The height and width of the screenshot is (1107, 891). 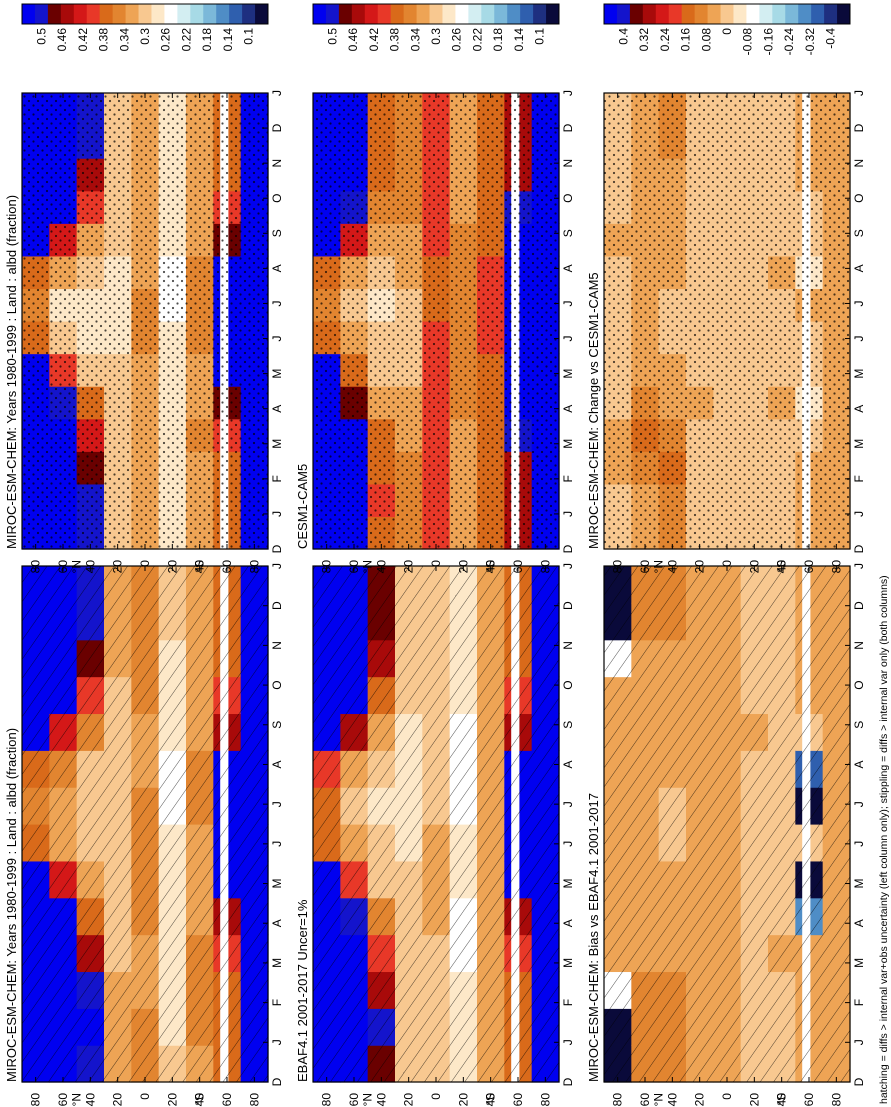 I want to click on colorbar-label: 0.22, so click(x=477, y=40).